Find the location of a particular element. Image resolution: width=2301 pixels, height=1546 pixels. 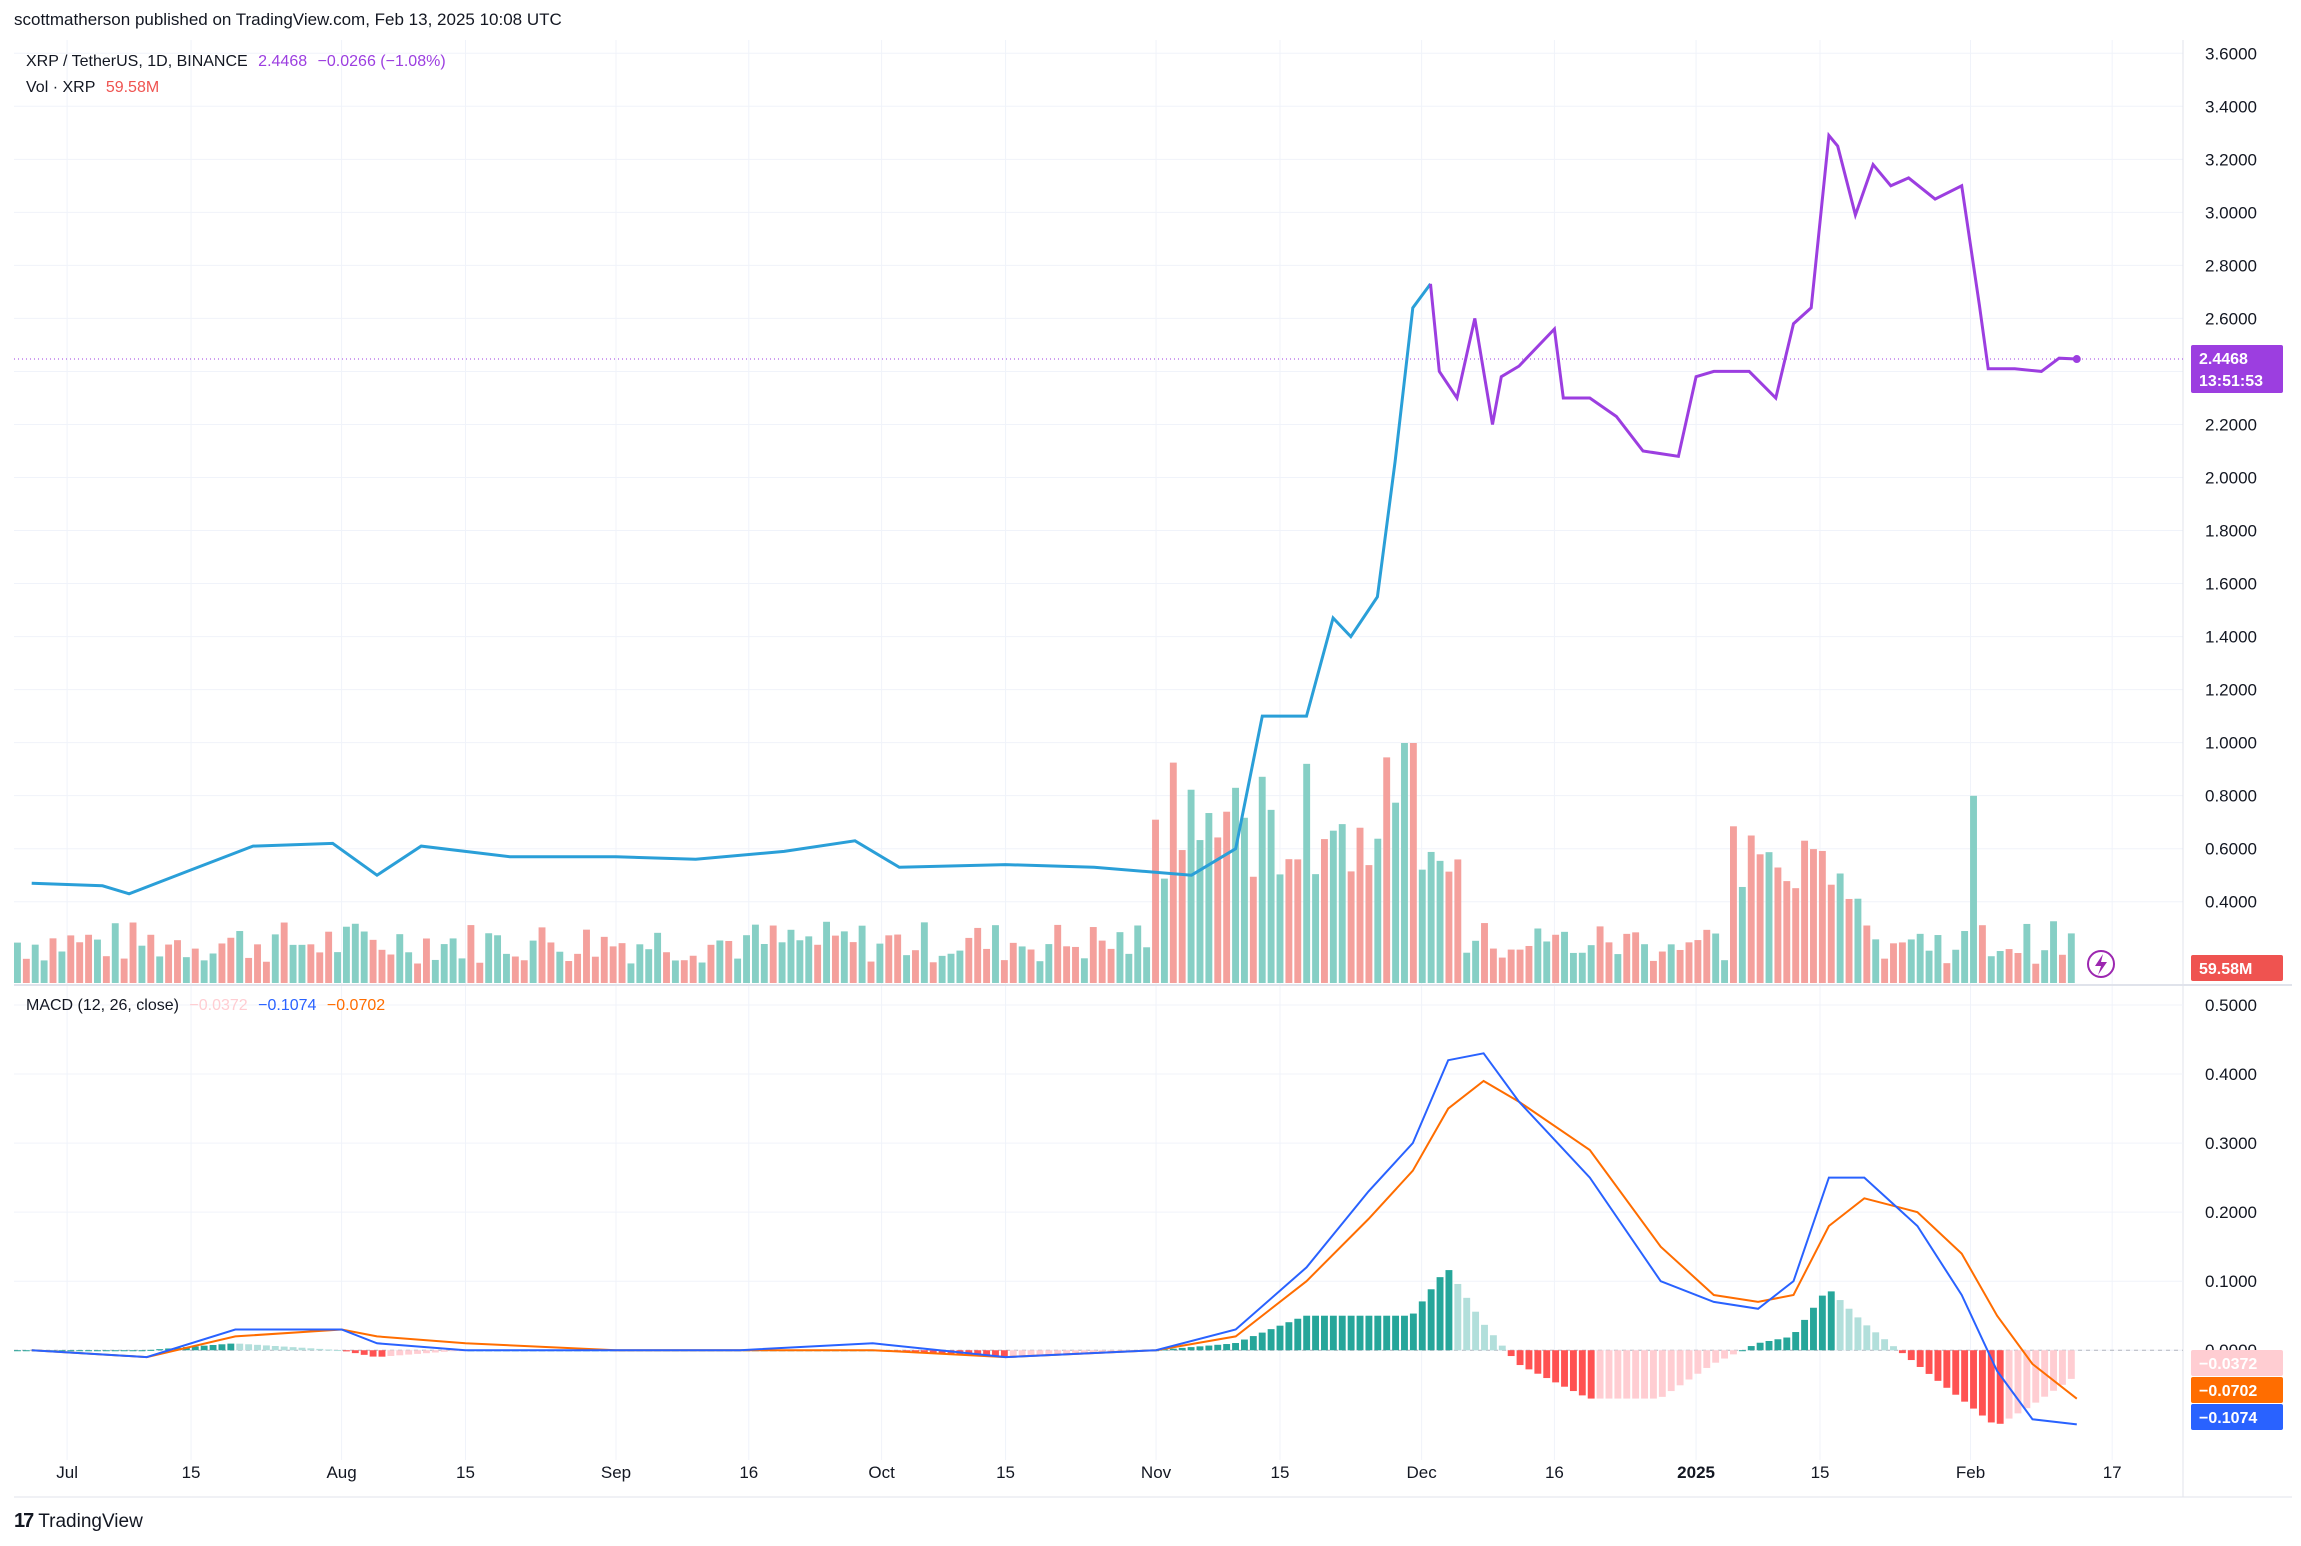

signal-tag-box is located at coordinates (2237, 1390).